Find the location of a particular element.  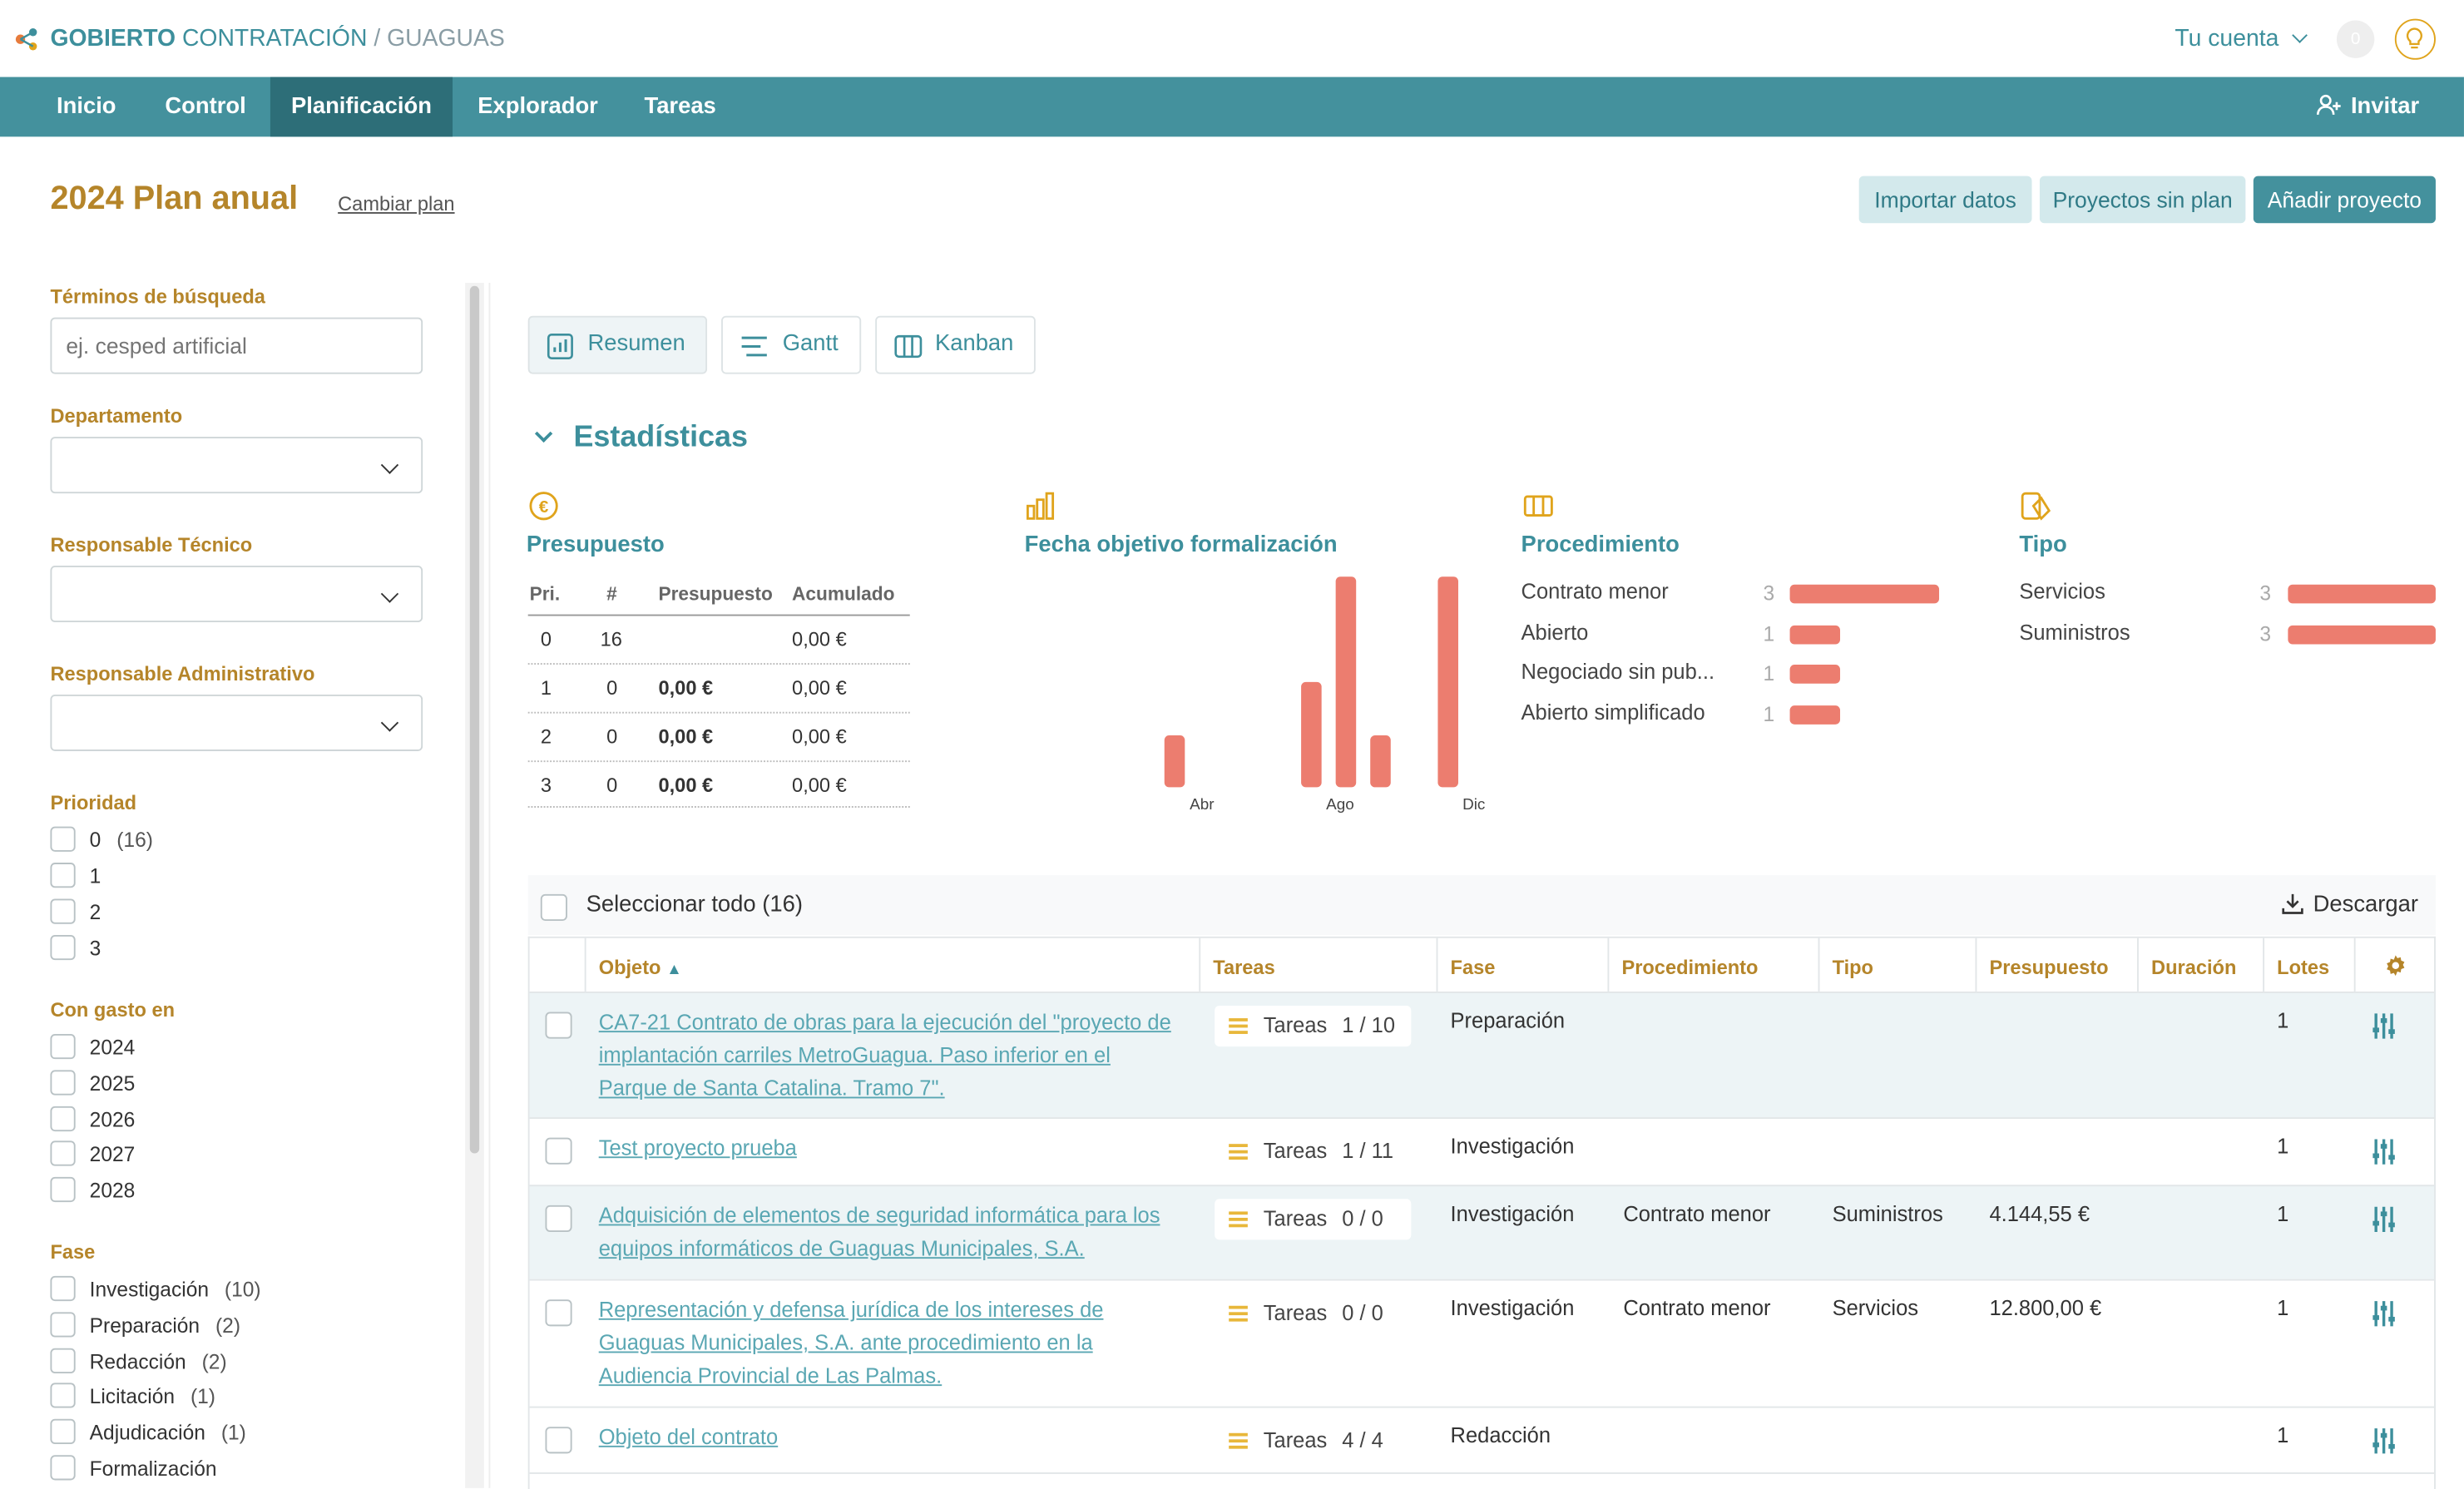

account-label: Tu cuenta is located at coordinates (2227, 38).